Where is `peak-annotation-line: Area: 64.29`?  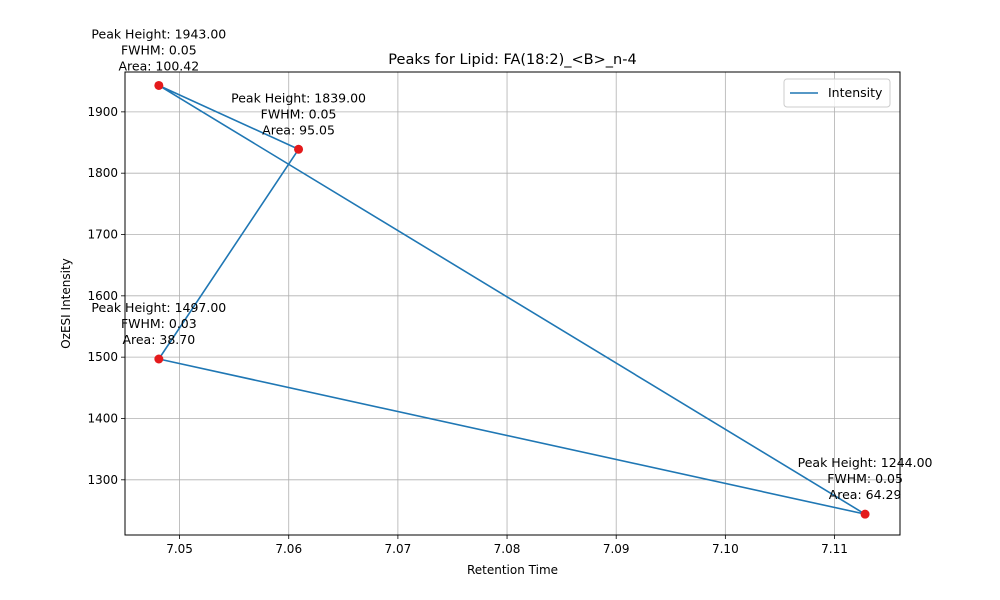
peak-annotation-line: Area: 64.29 is located at coordinates (865, 494).